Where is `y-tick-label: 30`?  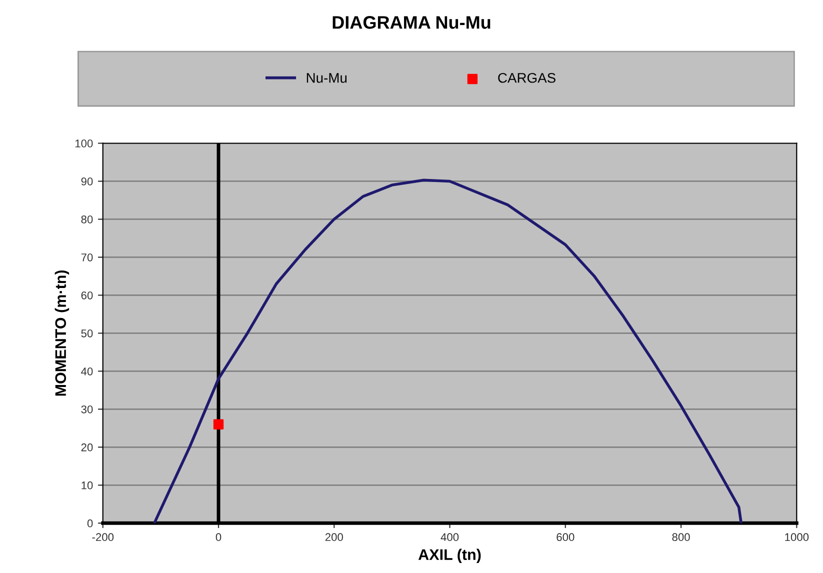 y-tick-label: 30 is located at coordinates (87, 409).